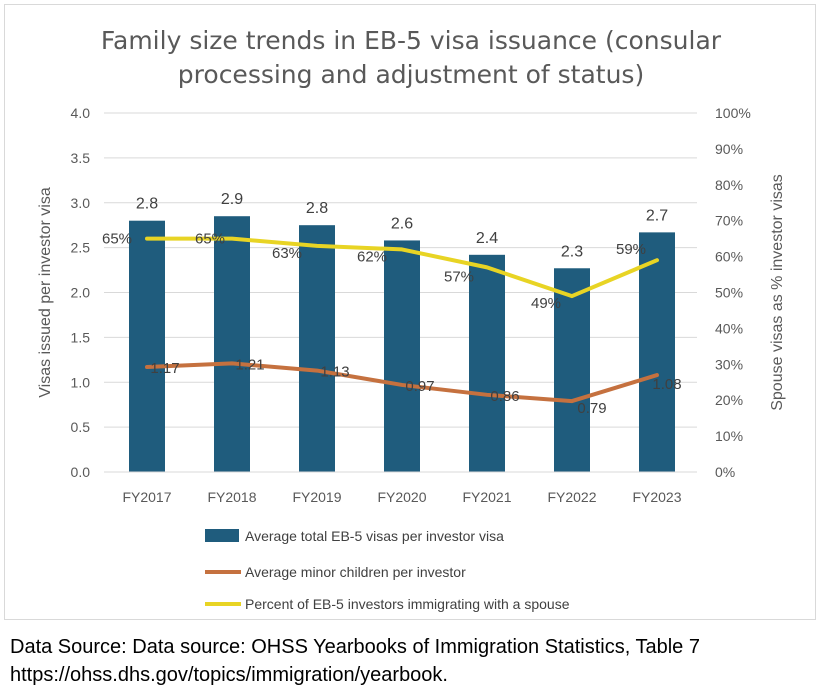 The image size is (822, 697). What do you see at coordinates (81, 248) in the screenshot?
I see `left-axis-tick-label: 2.5` at bounding box center [81, 248].